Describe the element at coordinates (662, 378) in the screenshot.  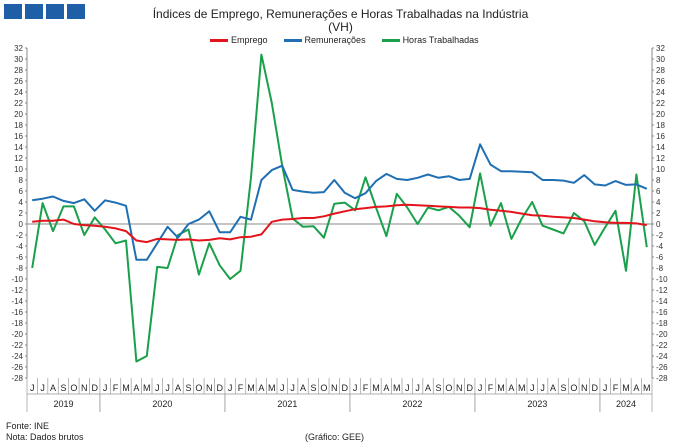
I see `y-tick-label-right: -28` at that location.